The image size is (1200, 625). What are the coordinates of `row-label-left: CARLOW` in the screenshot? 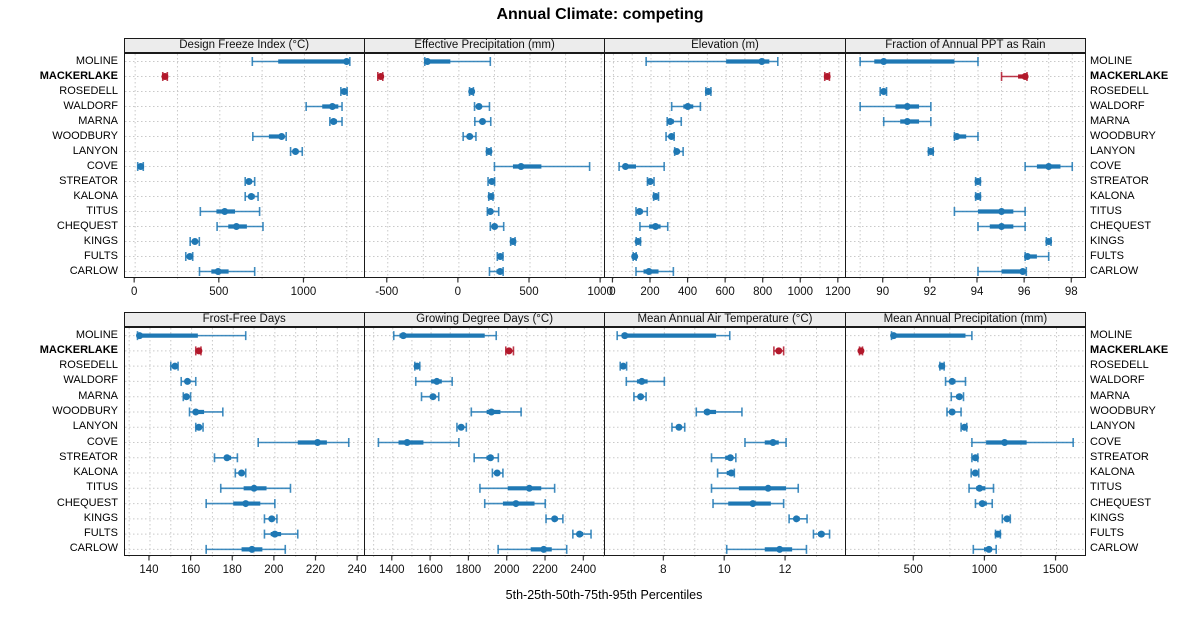 It's located at (93, 270).